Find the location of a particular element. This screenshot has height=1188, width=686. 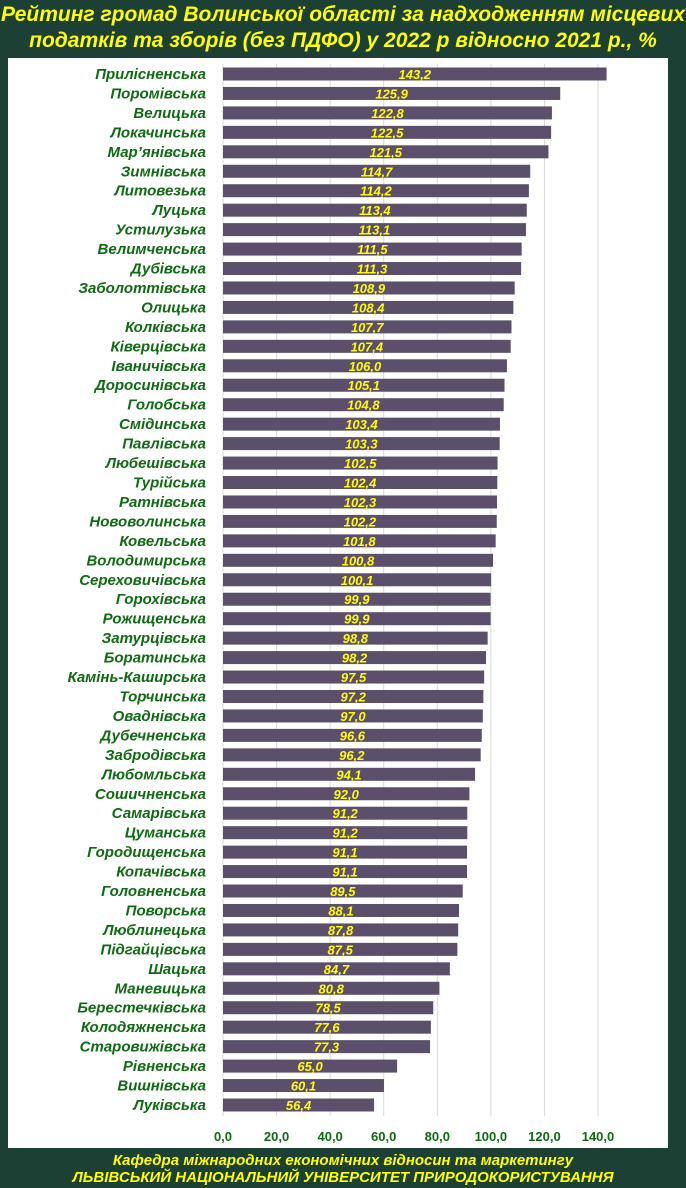

category-label: Локачинська is located at coordinates (158, 132).